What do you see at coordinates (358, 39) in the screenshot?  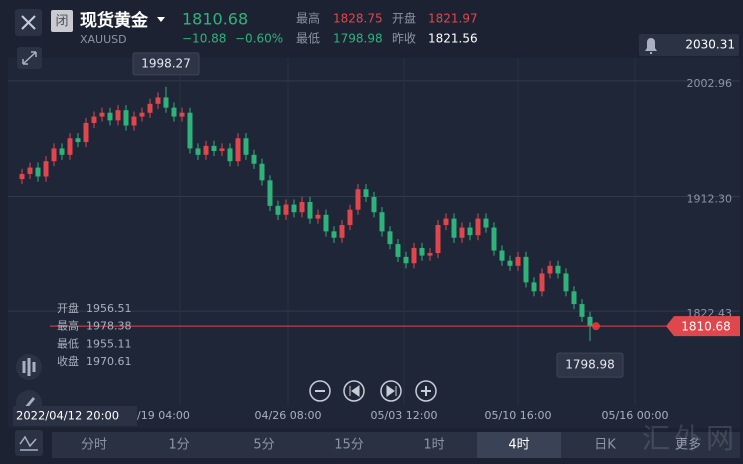 I see `quote-value: 1798.98` at bounding box center [358, 39].